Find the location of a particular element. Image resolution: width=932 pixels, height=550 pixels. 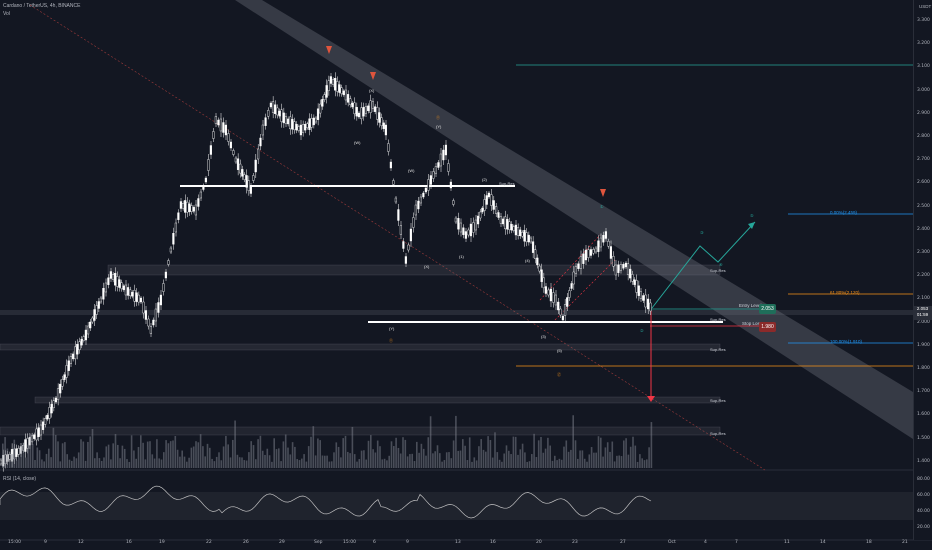

price-tick: 2.600 is located at coordinates (923, 183).